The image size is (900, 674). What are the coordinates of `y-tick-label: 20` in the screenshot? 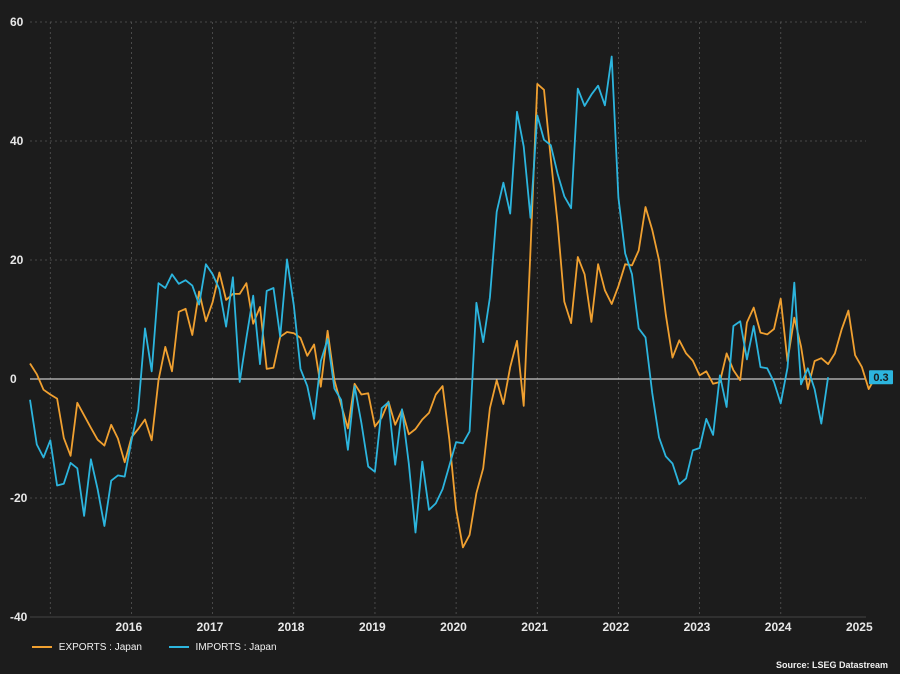 It's located at (17, 260).